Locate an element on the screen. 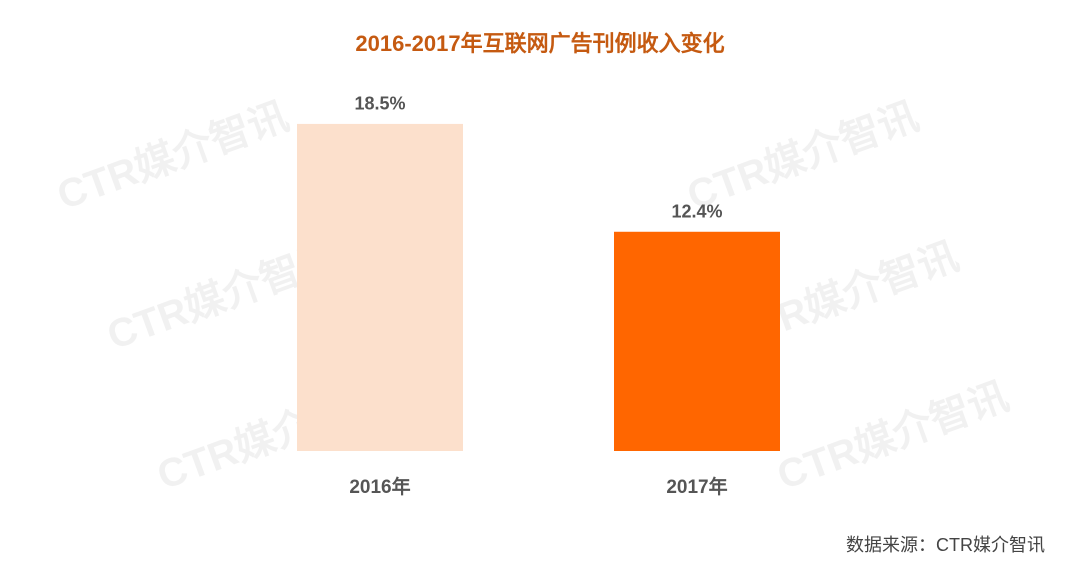 This screenshot has height=570, width=1080. chart-title: 2016-2017年互联网广告刊例收入变化 is located at coordinates (539, 43).